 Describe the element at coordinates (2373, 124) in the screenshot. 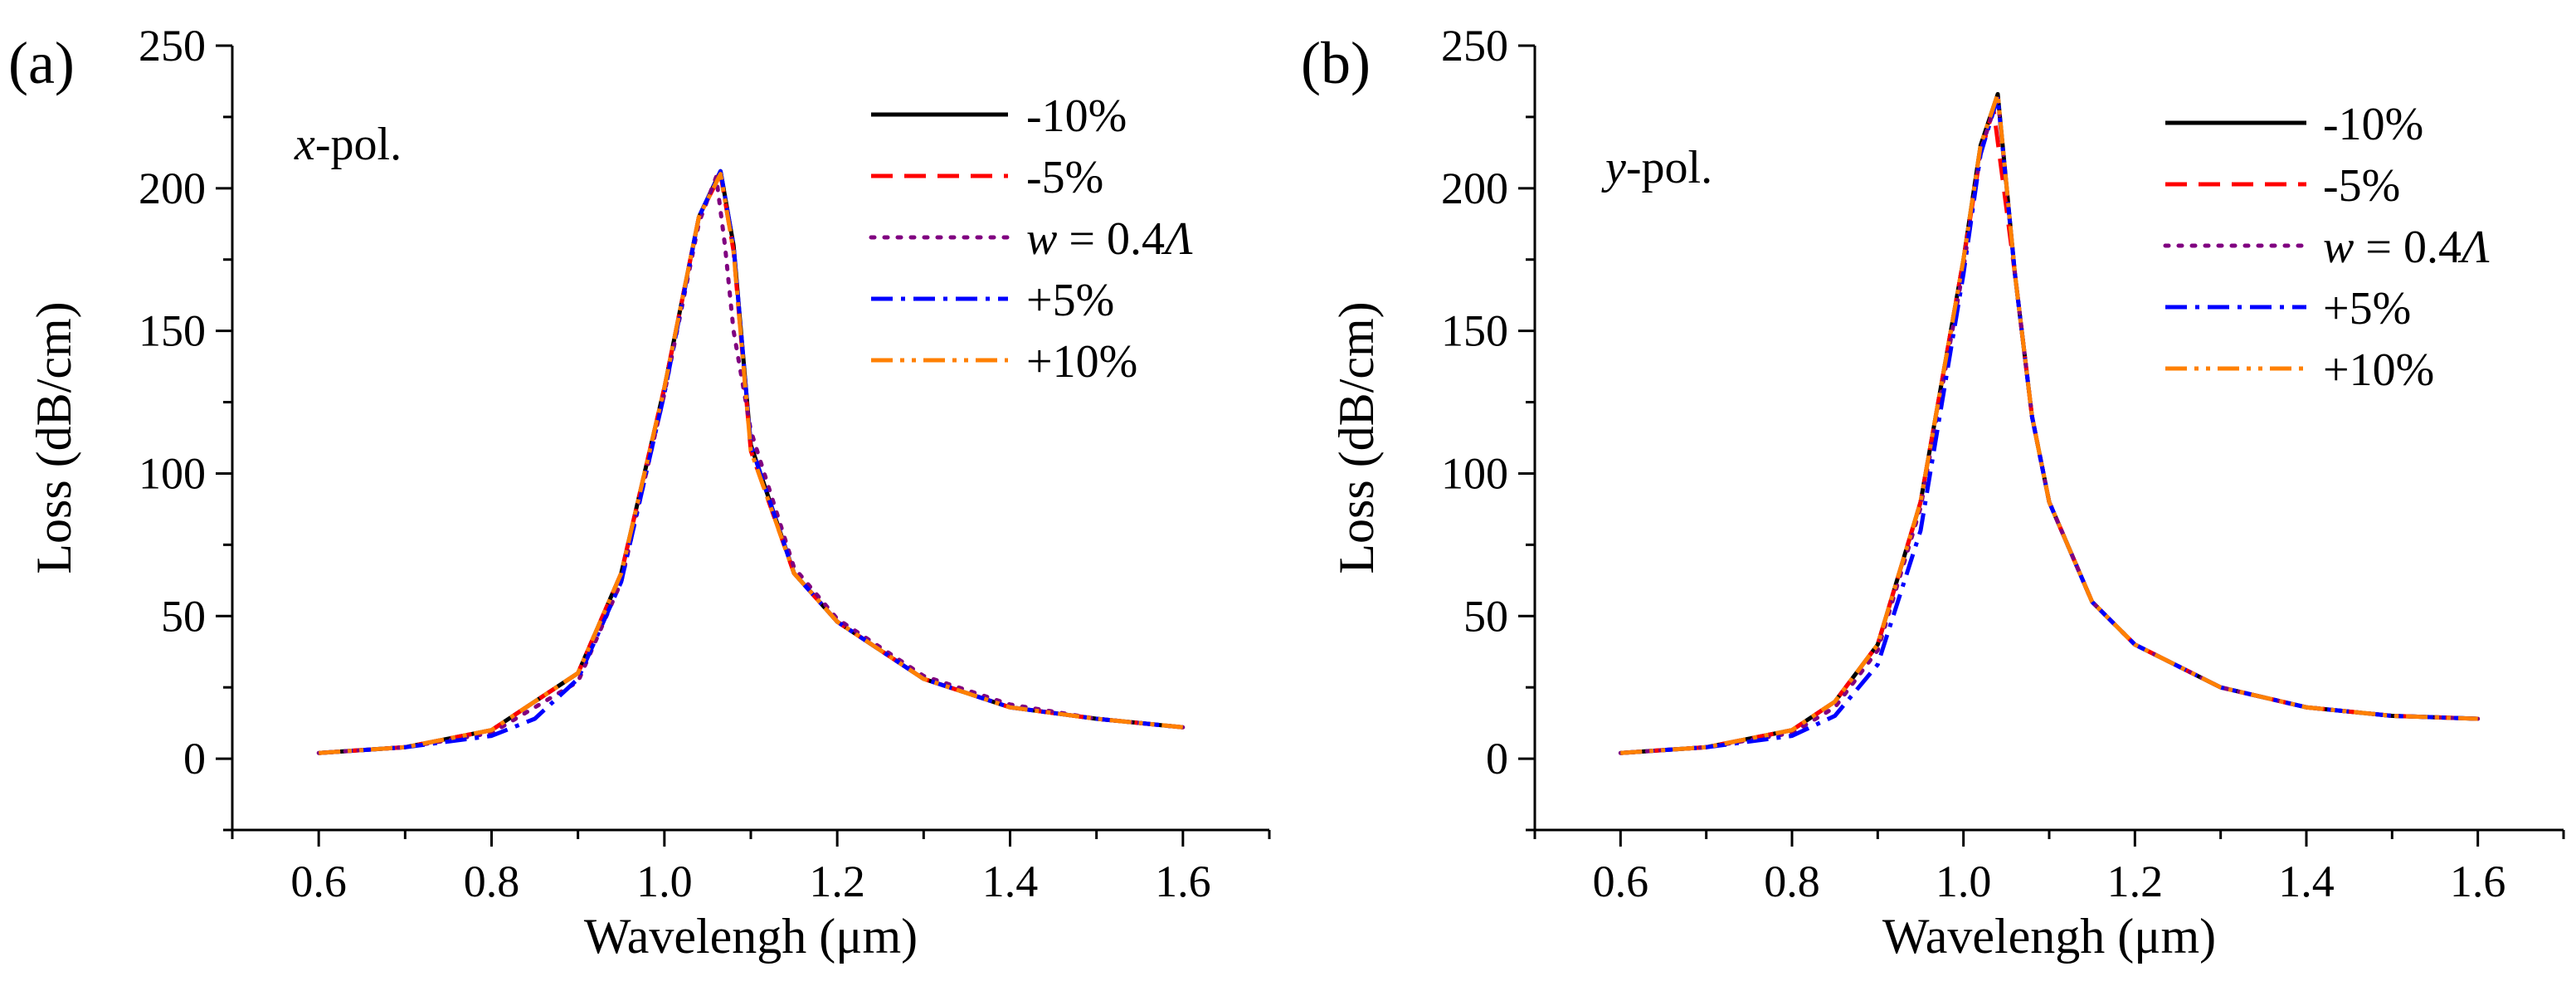

I see `panel-b-legend-label: -10%` at that location.